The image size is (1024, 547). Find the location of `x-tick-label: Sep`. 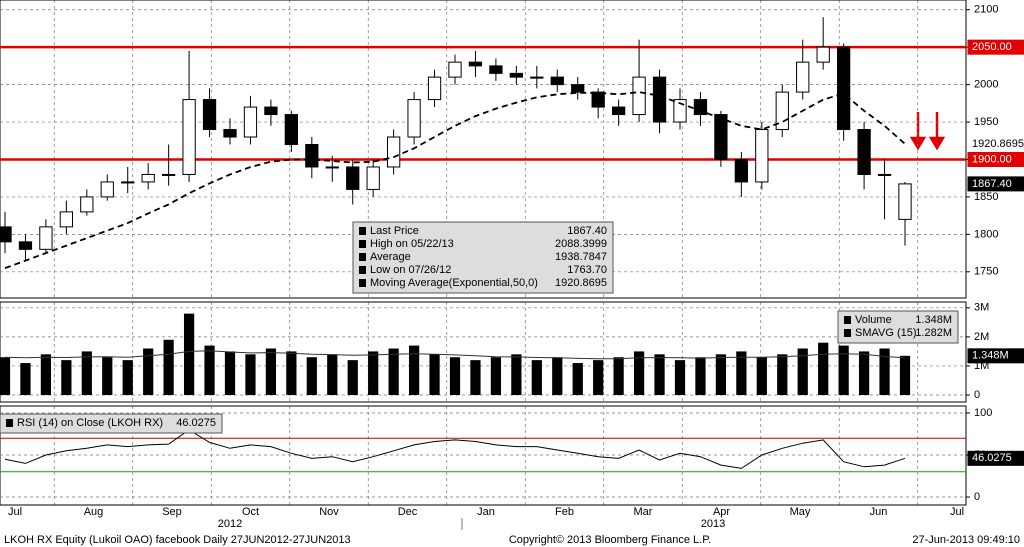

x-tick-label: Sep is located at coordinates (172, 512).